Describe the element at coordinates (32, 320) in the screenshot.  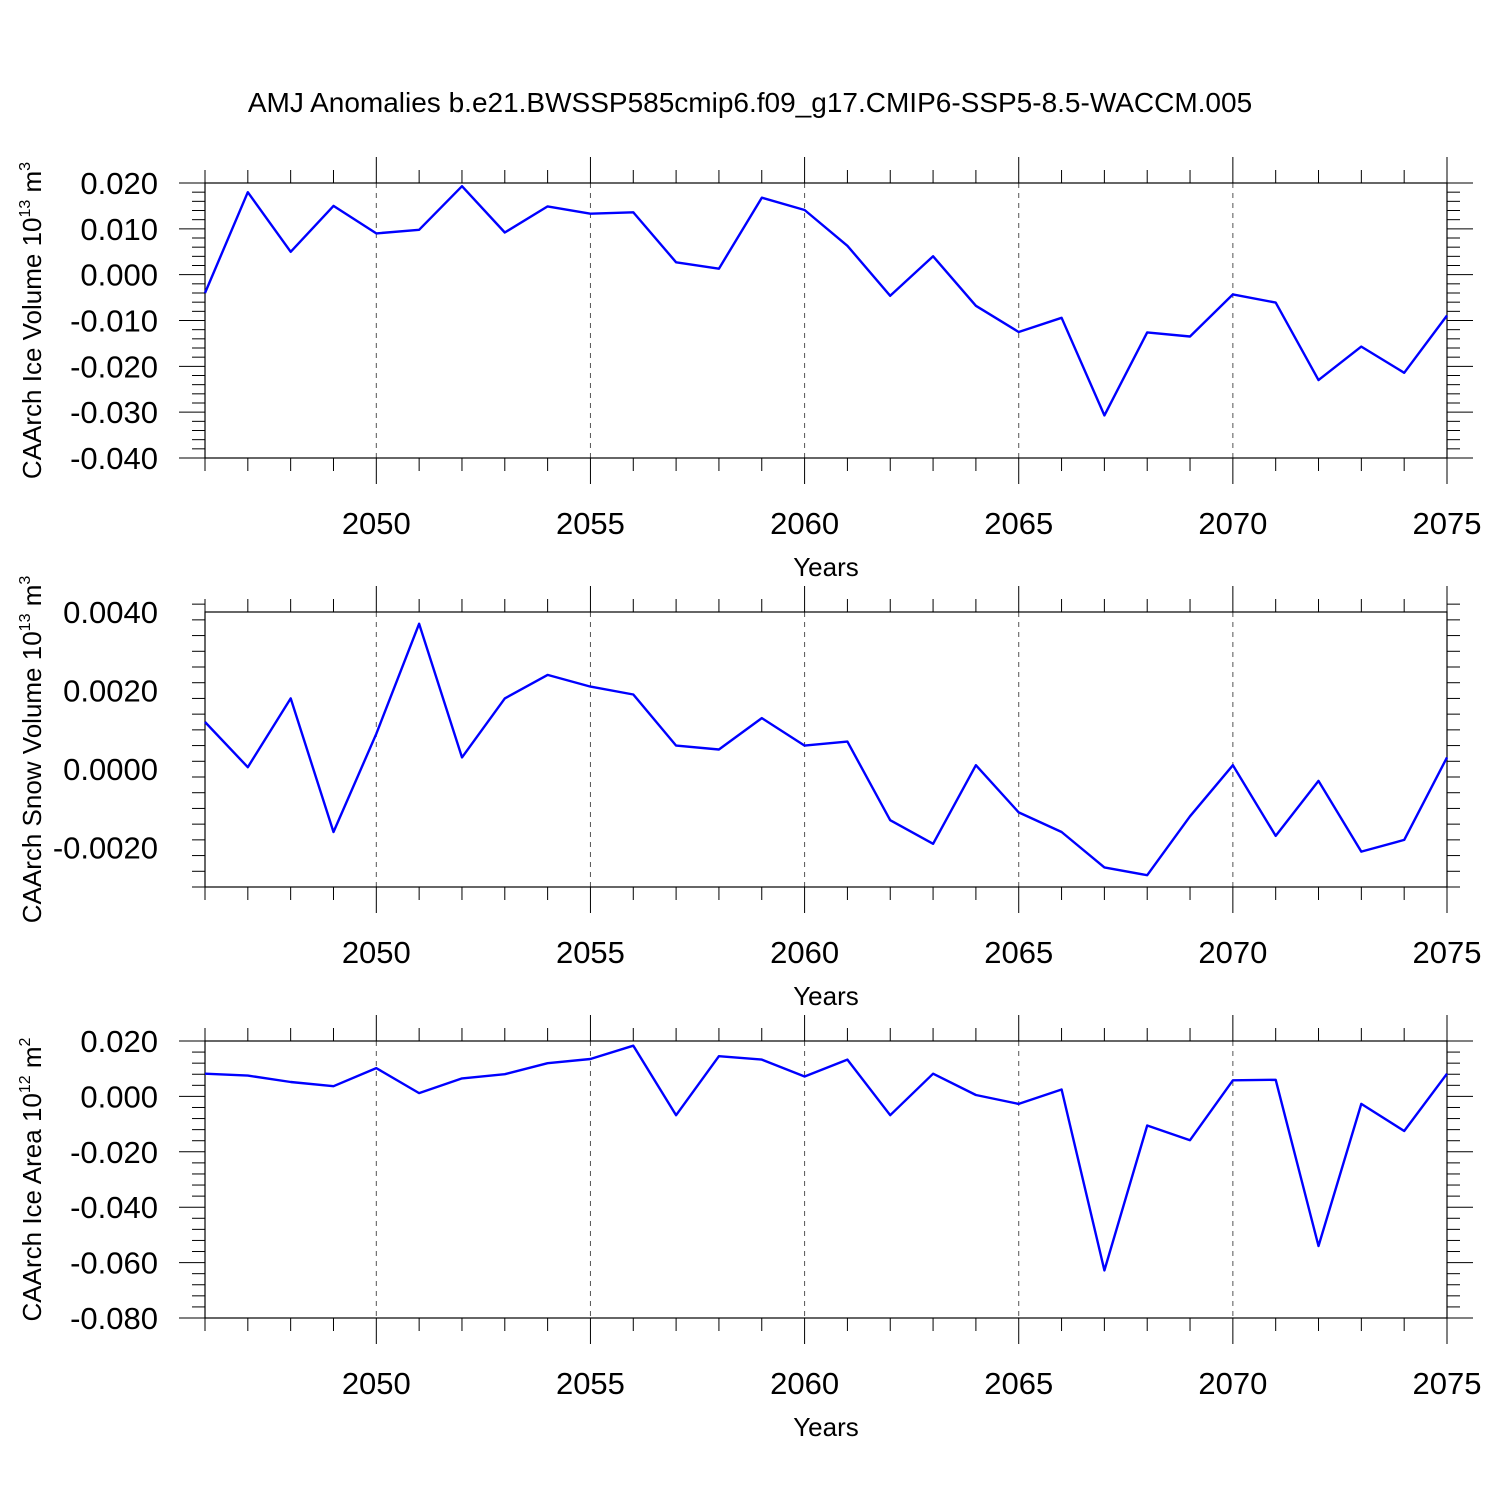
I see `y-axis-label: CAArch Ice Volume 1013 m3` at that location.